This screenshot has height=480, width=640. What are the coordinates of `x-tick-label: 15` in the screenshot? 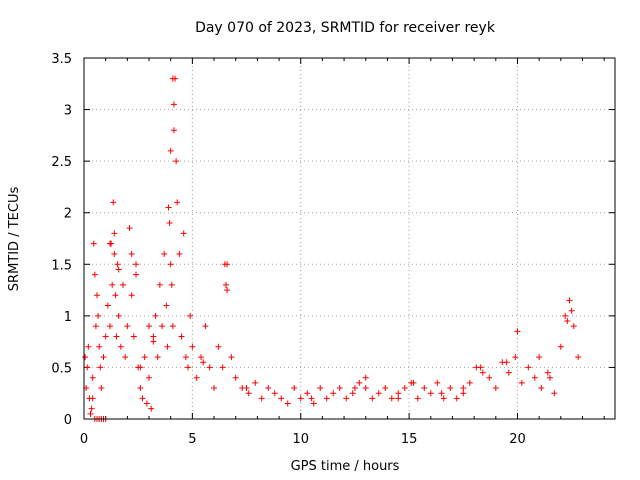 It's located at (409, 439).